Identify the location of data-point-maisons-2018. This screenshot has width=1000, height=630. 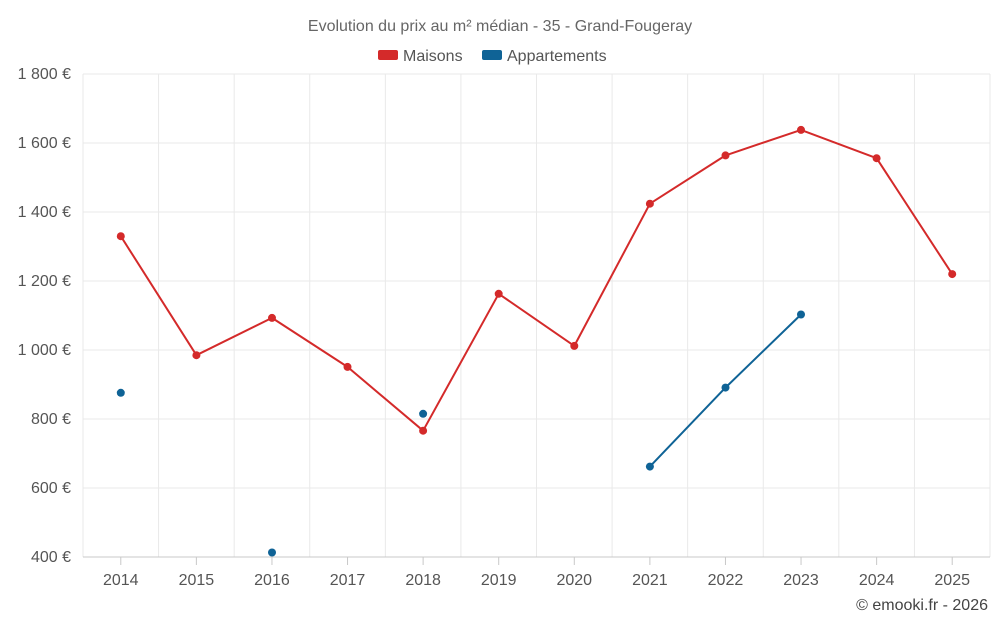
(423, 430).